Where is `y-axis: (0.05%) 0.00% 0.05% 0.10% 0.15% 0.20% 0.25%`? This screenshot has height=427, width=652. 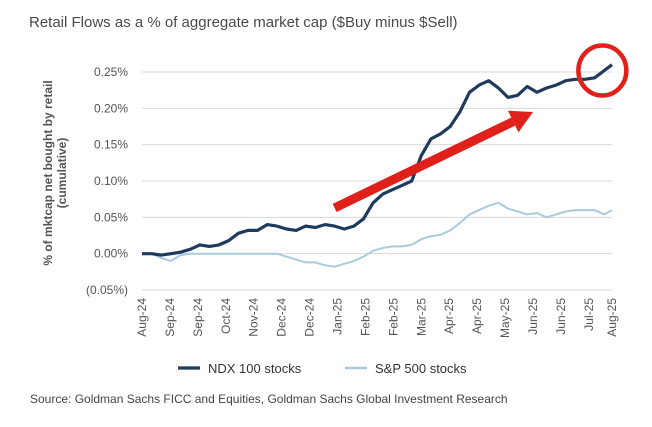 y-axis: (0.05%) 0.00% 0.05% 0.10% 0.15% 0.20% 0.25% is located at coordinates (107, 181).